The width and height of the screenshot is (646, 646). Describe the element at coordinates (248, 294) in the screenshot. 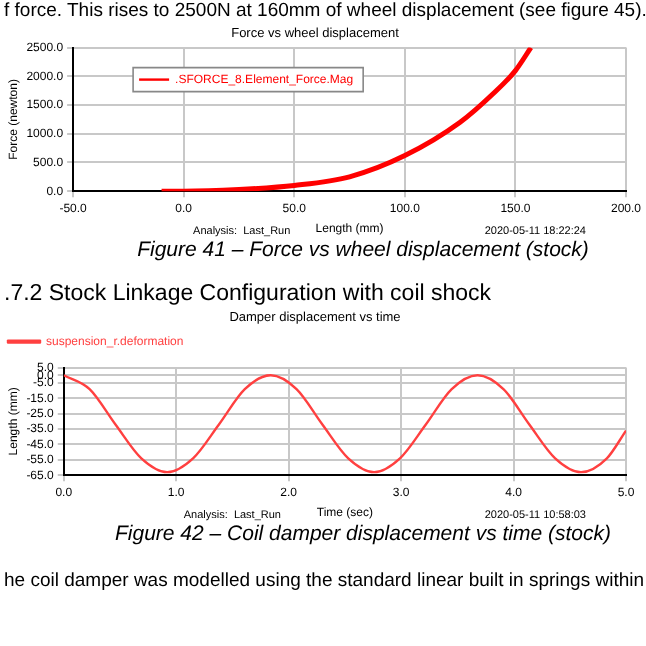

I see `text: .7.2 Stock Linkage Configuration with coil shock` at that location.